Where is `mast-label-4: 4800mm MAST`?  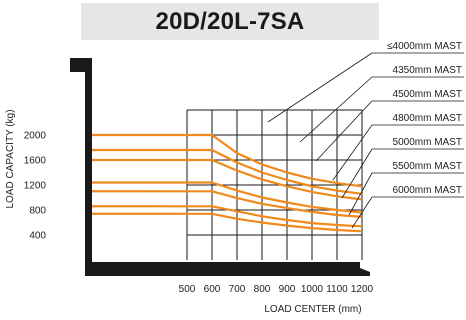
mast-label-4: 4800mm MAST is located at coordinates (427, 118).